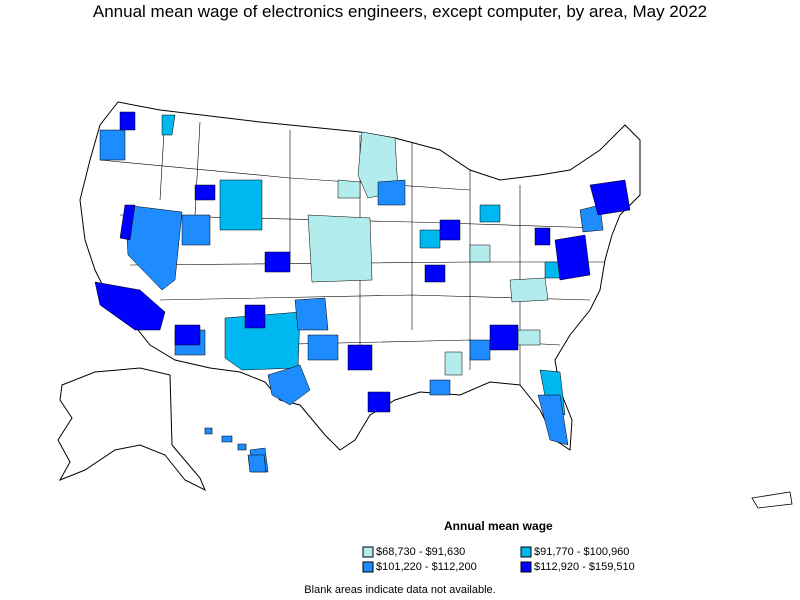 The height and width of the screenshot is (600, 800). Describe the element at coordinates (131, 429) in the screenshot. I see `alaska-outline` at that location.